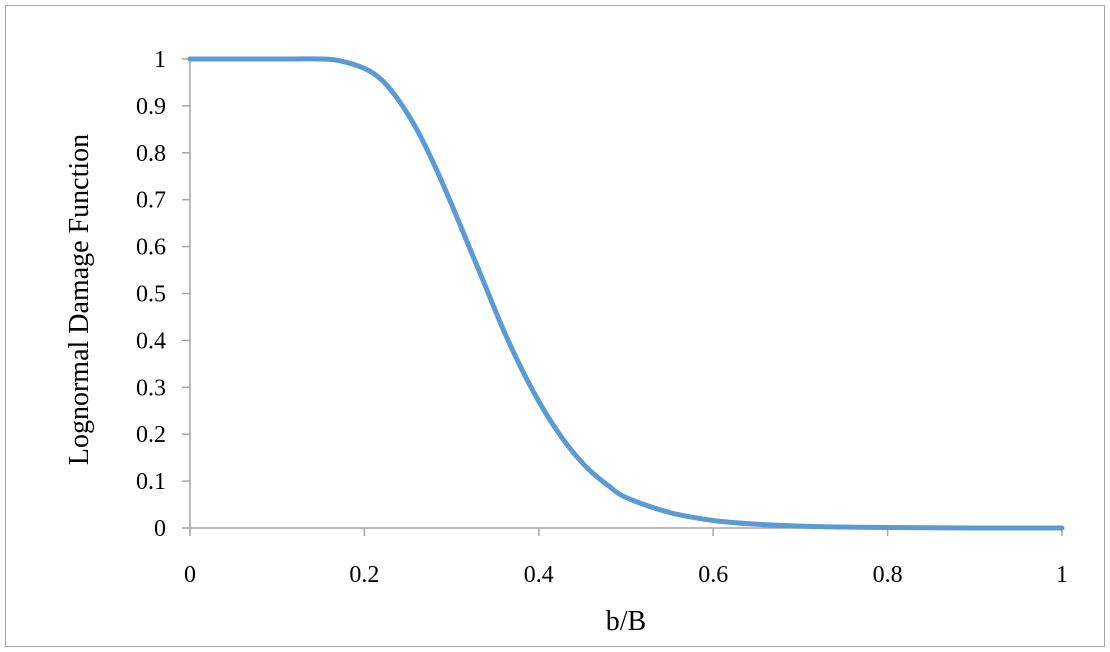 The image size is (1110, 652). Describe the element at coordinates (151, 154) in the screenshot. I see `y-tick-label: 0.8` at that location.